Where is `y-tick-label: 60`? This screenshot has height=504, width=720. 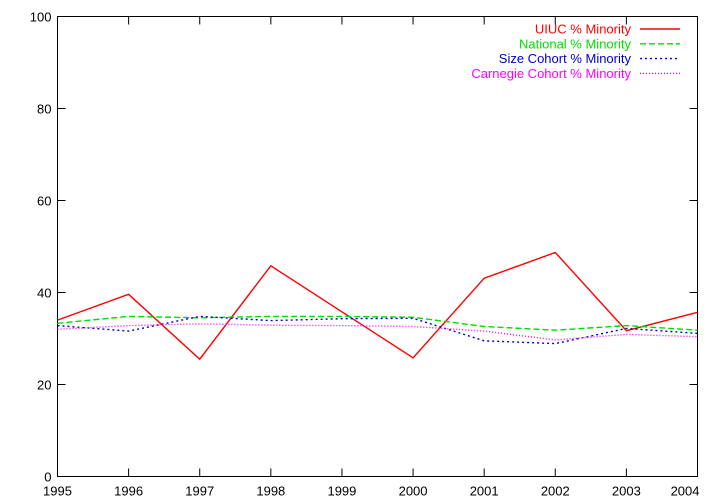
y-tick-label: 60 is located at coordinates (44, 201).